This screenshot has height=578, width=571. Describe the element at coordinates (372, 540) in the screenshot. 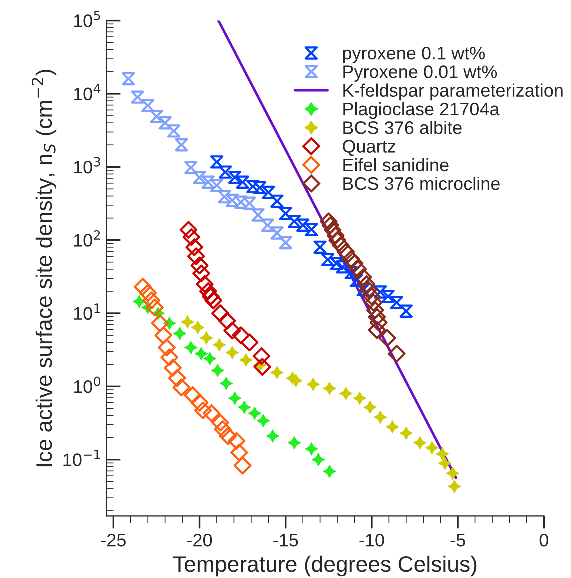

I see `x-tick-label: -10` at that location.